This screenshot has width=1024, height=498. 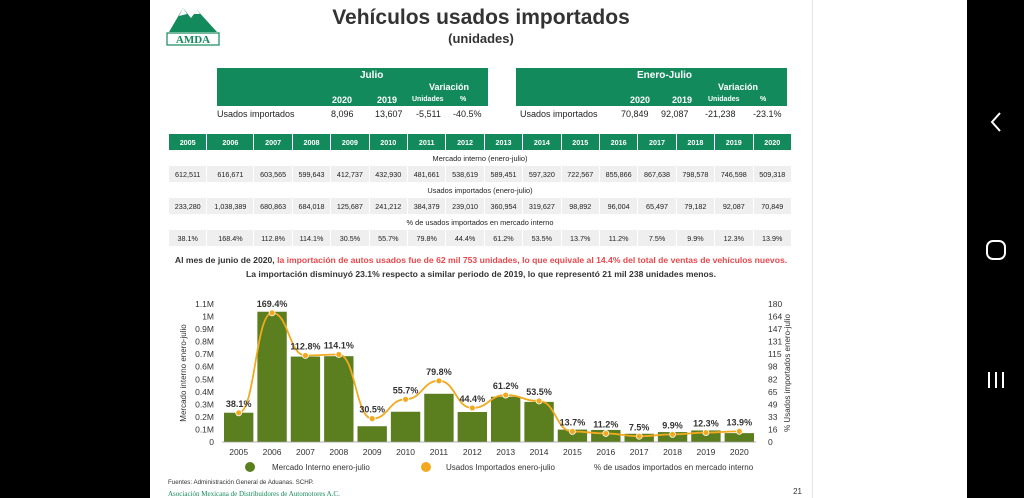 What do you see at coordinates (773, 367) in the screenshot?
I see `y-right-tick-label: 98` at bounding box center [773, 367].